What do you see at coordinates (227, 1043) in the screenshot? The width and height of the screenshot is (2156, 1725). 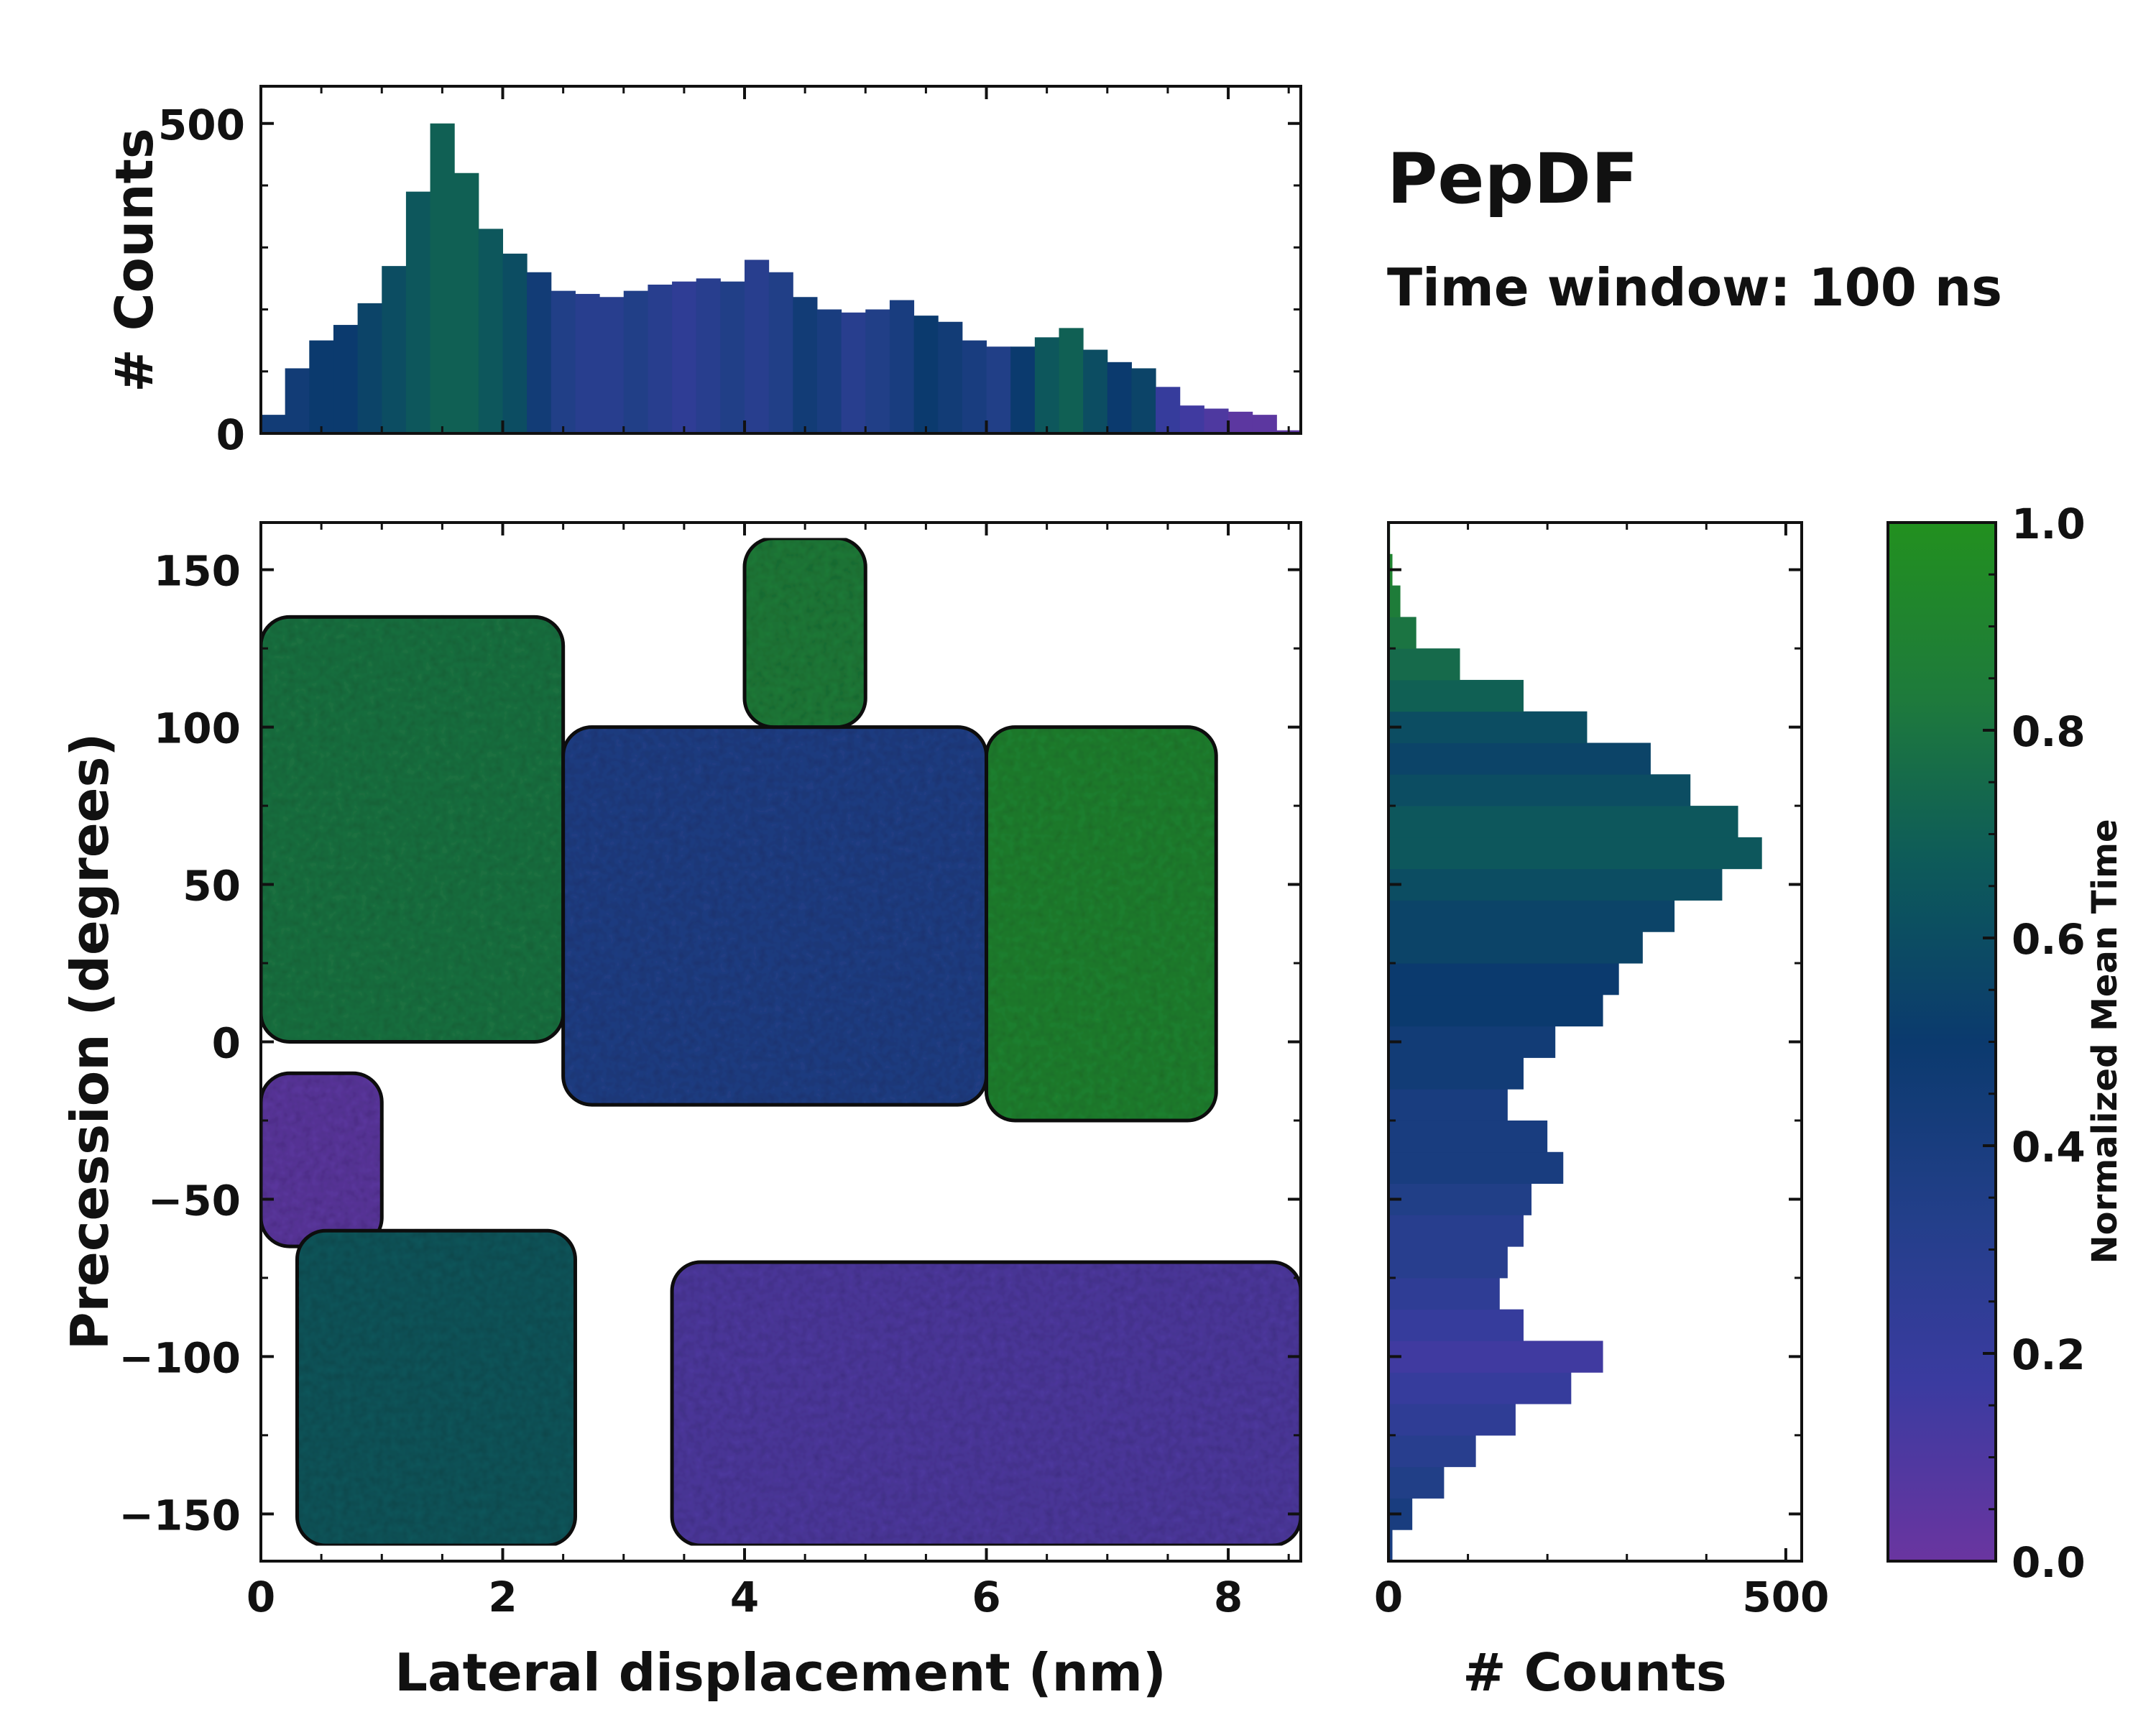 I see `heatmap-ytick-label-3: 0` at bounding box center [227, 1043].